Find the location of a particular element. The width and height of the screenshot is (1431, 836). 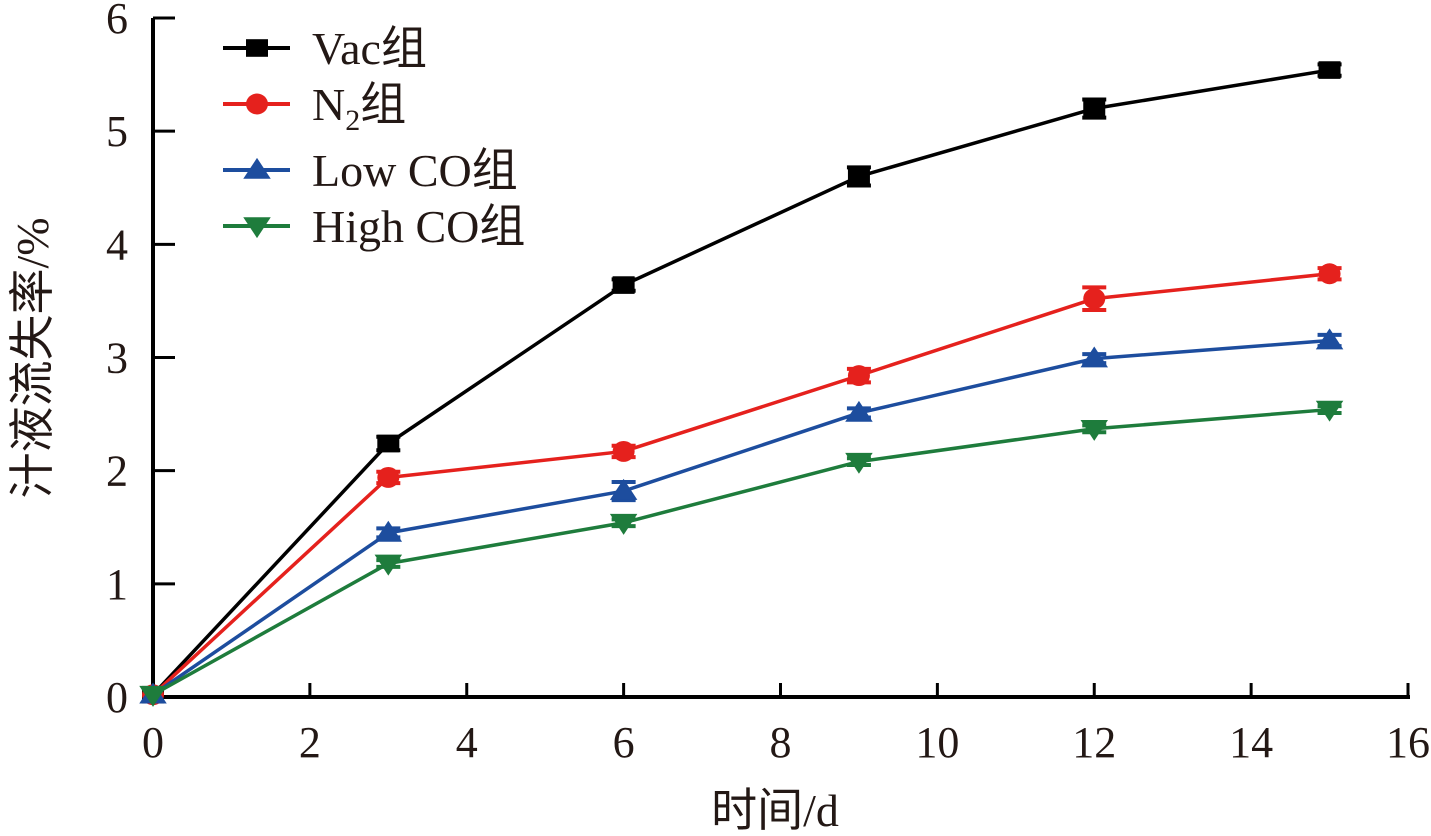

x-tick-label: 2 is located at coordinates (310, 742).